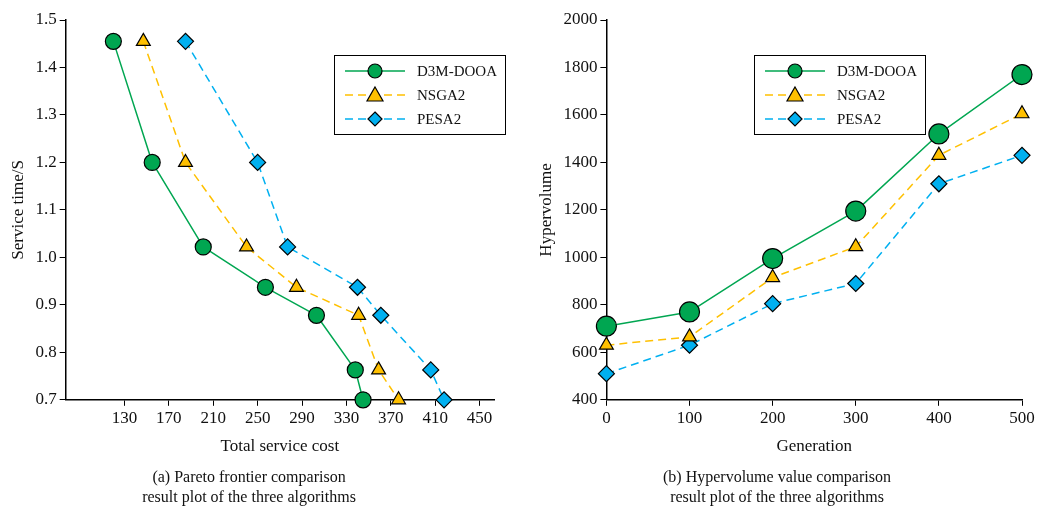  What do you see at coordinates (772, 418) in the screenshot?
I see `x-tick-label: 200` at bounding box center [772, 418].